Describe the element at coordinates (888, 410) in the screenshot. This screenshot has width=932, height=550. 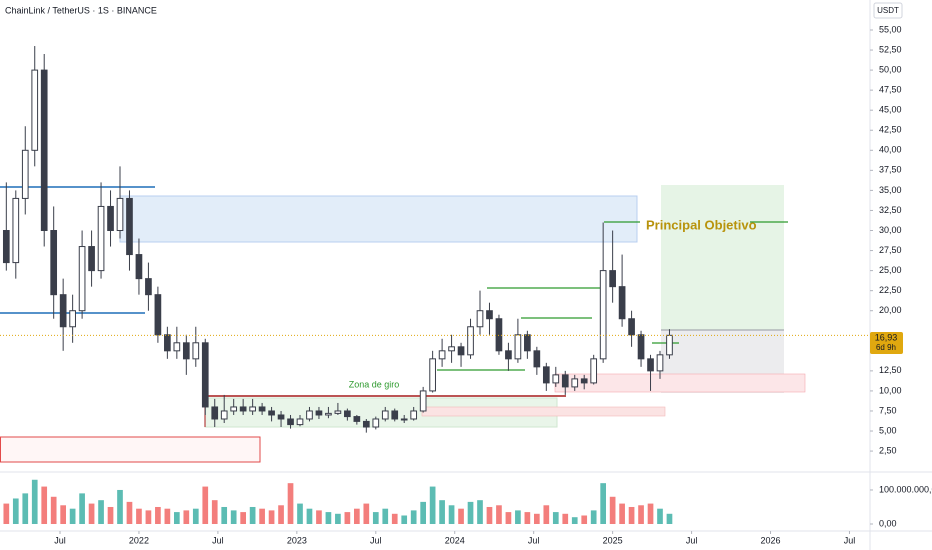
I see `y-tick-label: 7,50` at that location.